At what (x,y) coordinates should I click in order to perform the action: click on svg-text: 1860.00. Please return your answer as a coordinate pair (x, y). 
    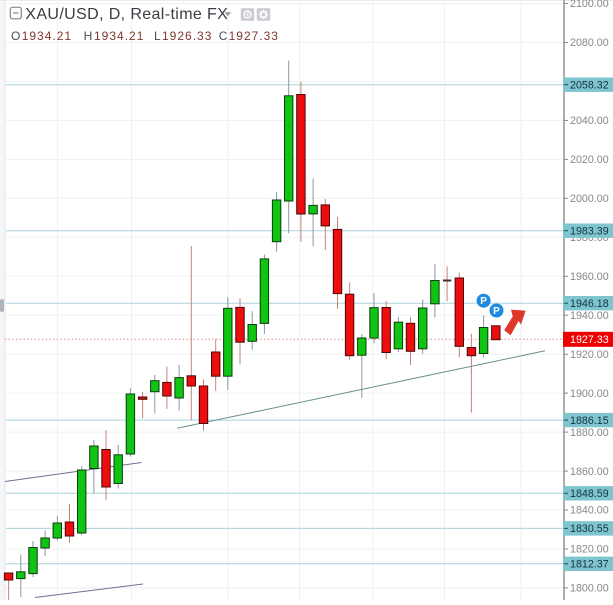
    Looking at the image, I should click on (589, 472).